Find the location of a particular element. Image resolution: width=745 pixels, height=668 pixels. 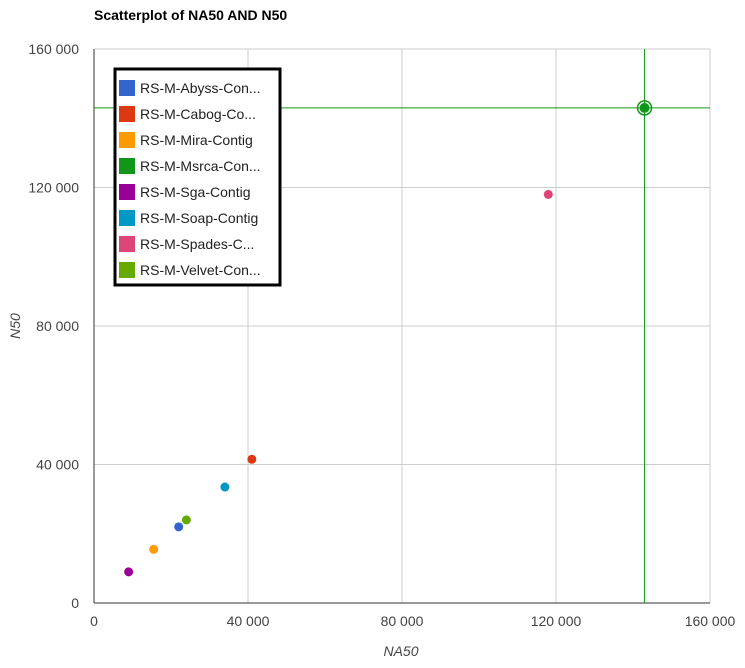

x-tick-label: 120 000 is located at coordinates (556, 621).